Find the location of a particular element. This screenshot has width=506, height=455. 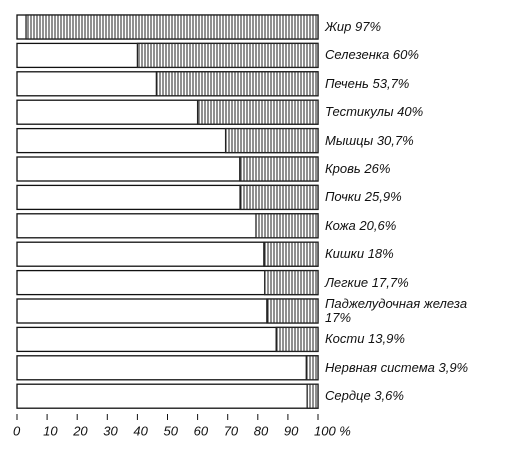

x-tick-label: 70 is located at coordinates (231, 430).